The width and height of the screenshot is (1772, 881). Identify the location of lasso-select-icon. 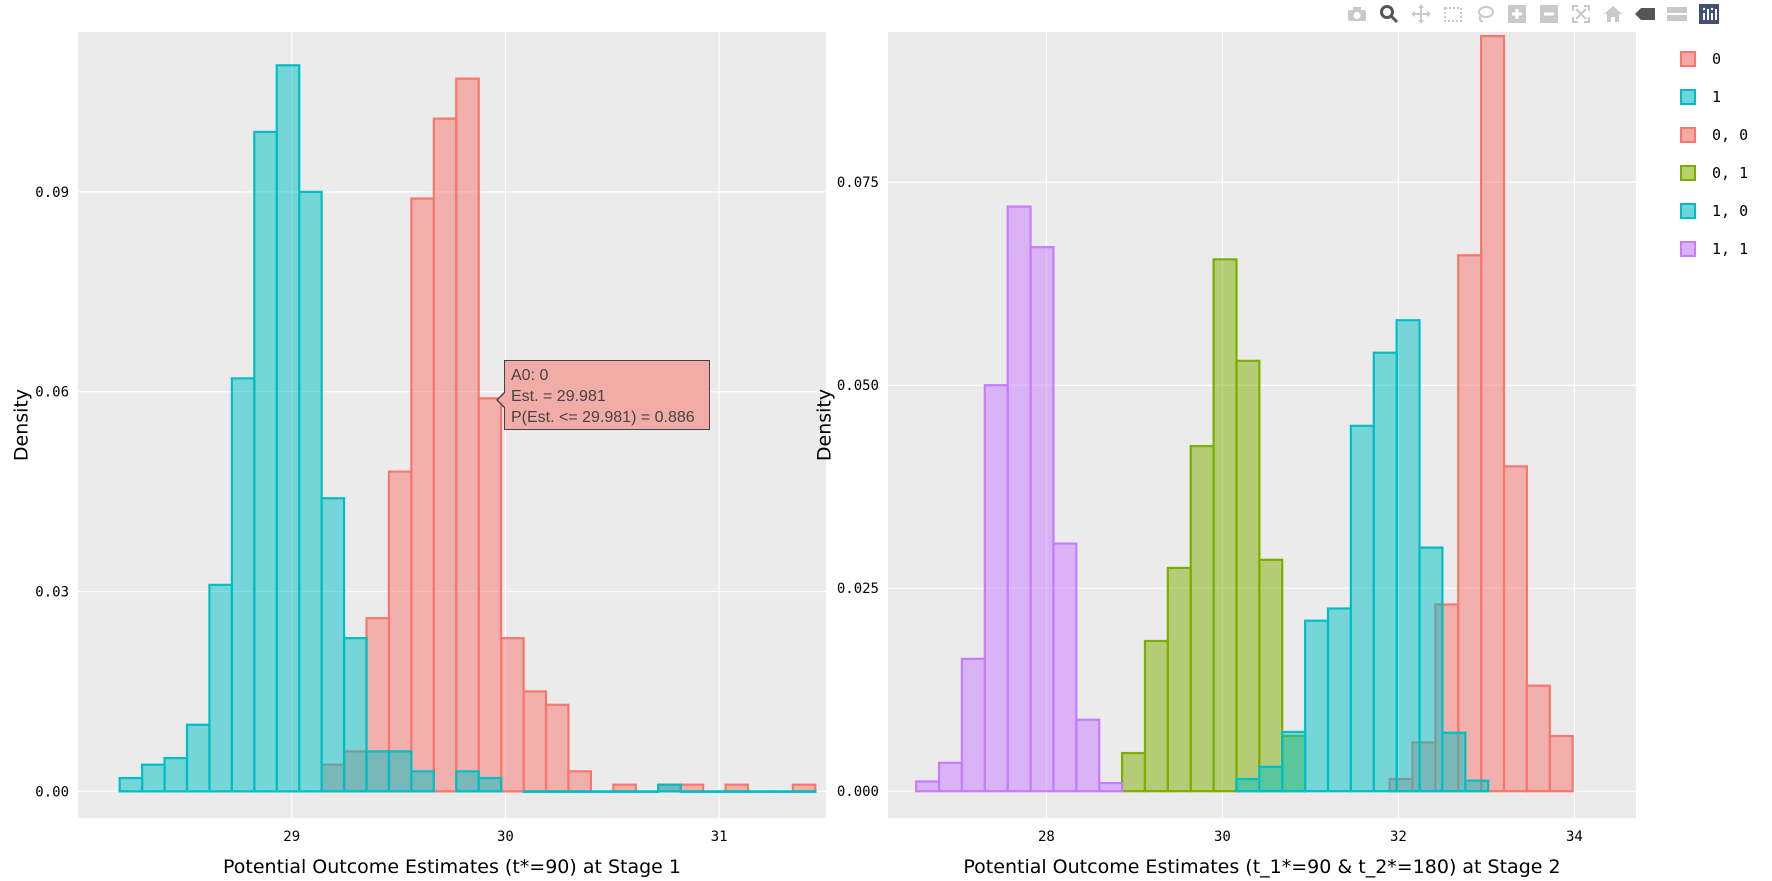
(1485, 14).